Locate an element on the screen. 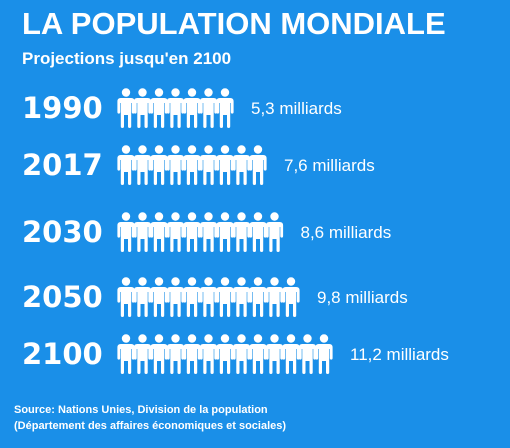 The width and height of the screenshot is (510, 448). year-label: 1990 is located at coordinates (62, 108).